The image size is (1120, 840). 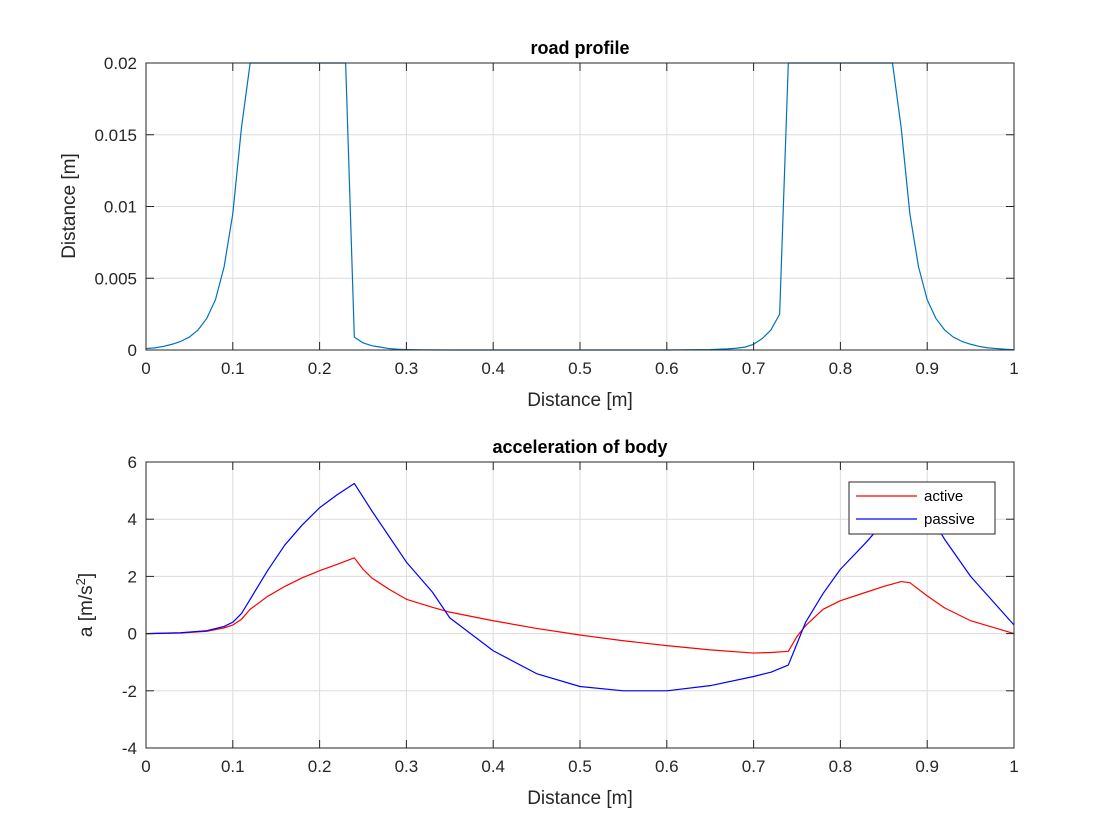 What do you see at coordinates (132, 634) in the screenshot?
I see `acceleration-ytick-label: 0` at bounding box center [132, 634].